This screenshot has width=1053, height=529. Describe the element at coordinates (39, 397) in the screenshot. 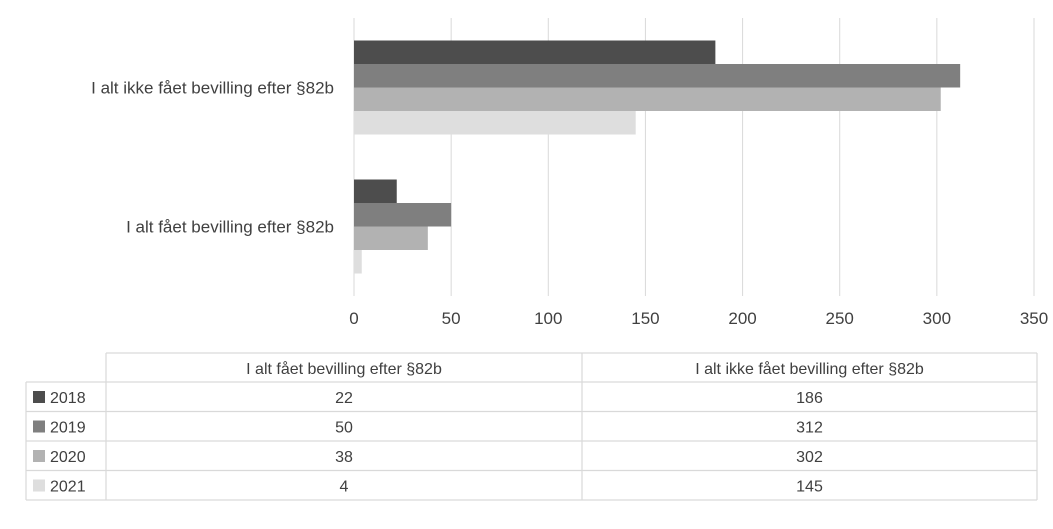

I see `legend-key-2018` at that location.